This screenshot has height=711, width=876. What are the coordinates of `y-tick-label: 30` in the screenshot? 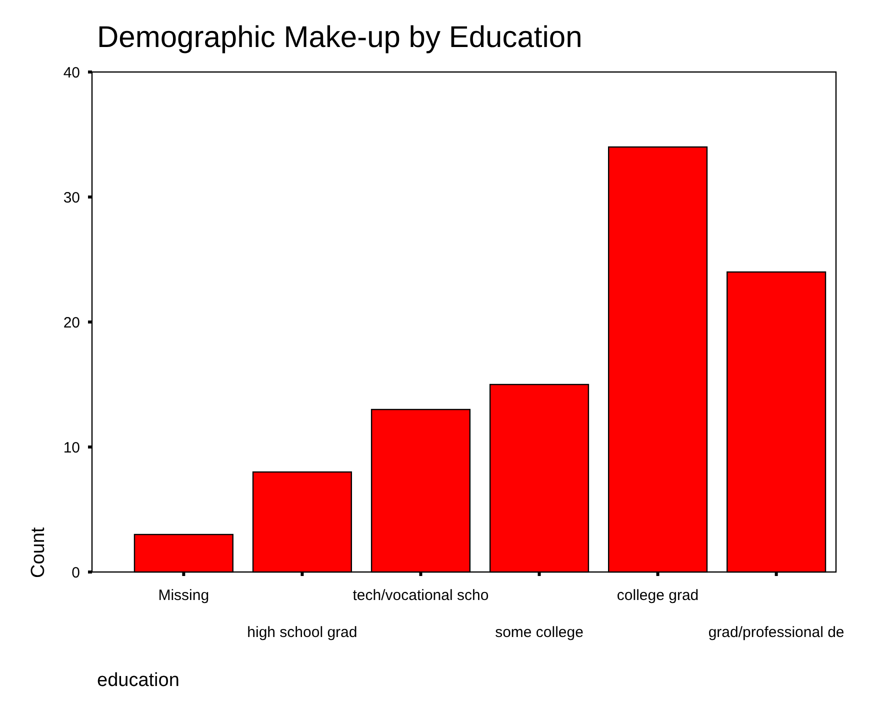 It's located at (71, 197).